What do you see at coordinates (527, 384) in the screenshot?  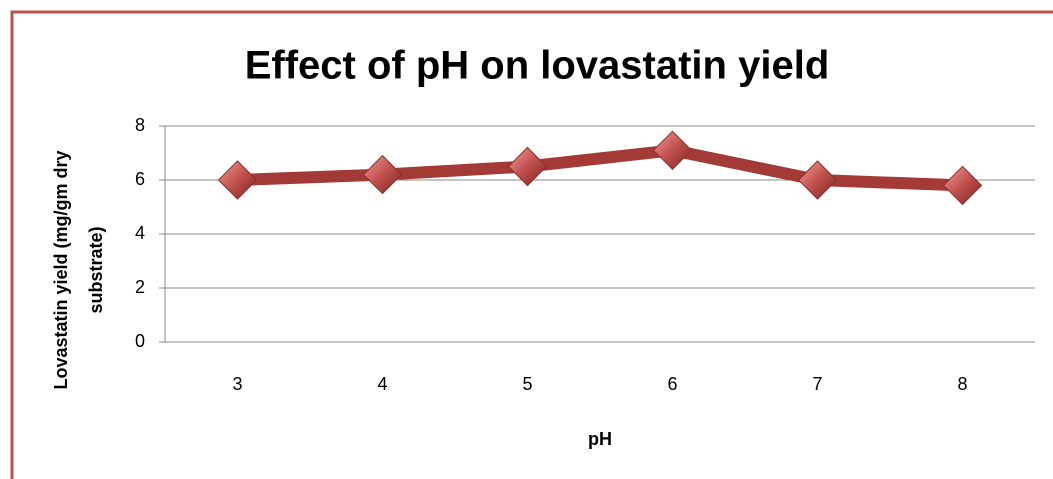 I see `x-tick-label: 5` at bounding box center [527, 384].